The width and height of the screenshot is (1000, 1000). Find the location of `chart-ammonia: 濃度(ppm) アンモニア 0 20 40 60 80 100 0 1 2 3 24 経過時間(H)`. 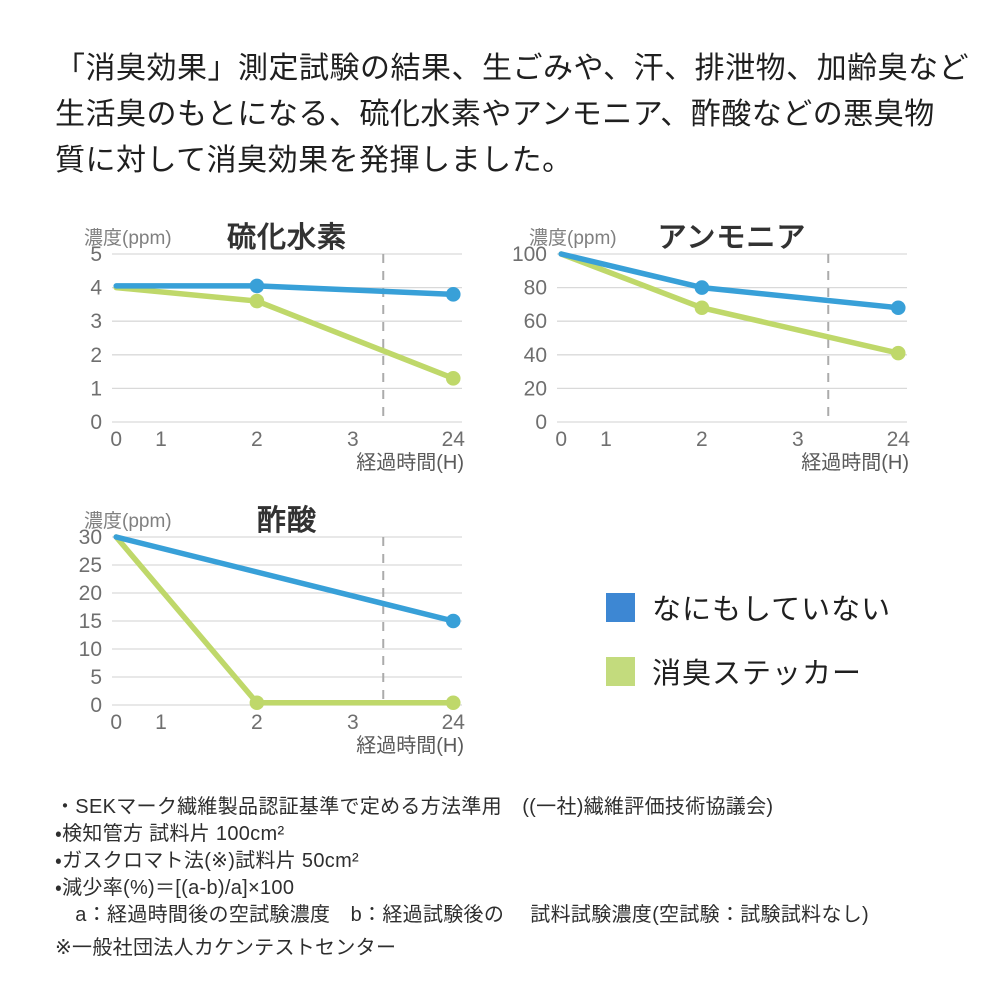

chart-ammonia: 濃度(ppm) アンモニア 0 20 40 60 80 100 0 1 2 3 24 経過時間(H) is located at coordinates (710, 345).